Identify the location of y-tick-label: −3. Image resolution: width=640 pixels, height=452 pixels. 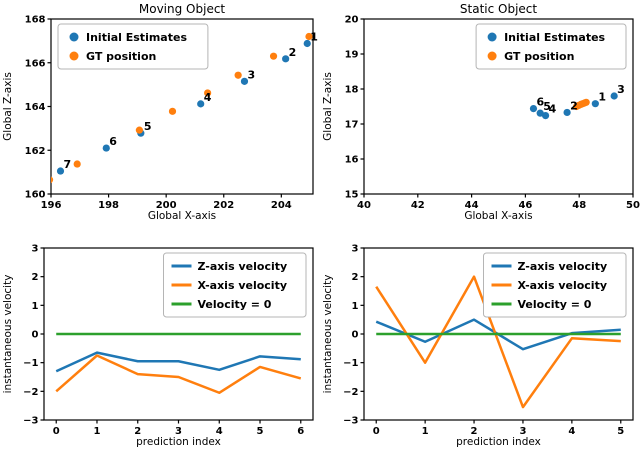
(350, 421).